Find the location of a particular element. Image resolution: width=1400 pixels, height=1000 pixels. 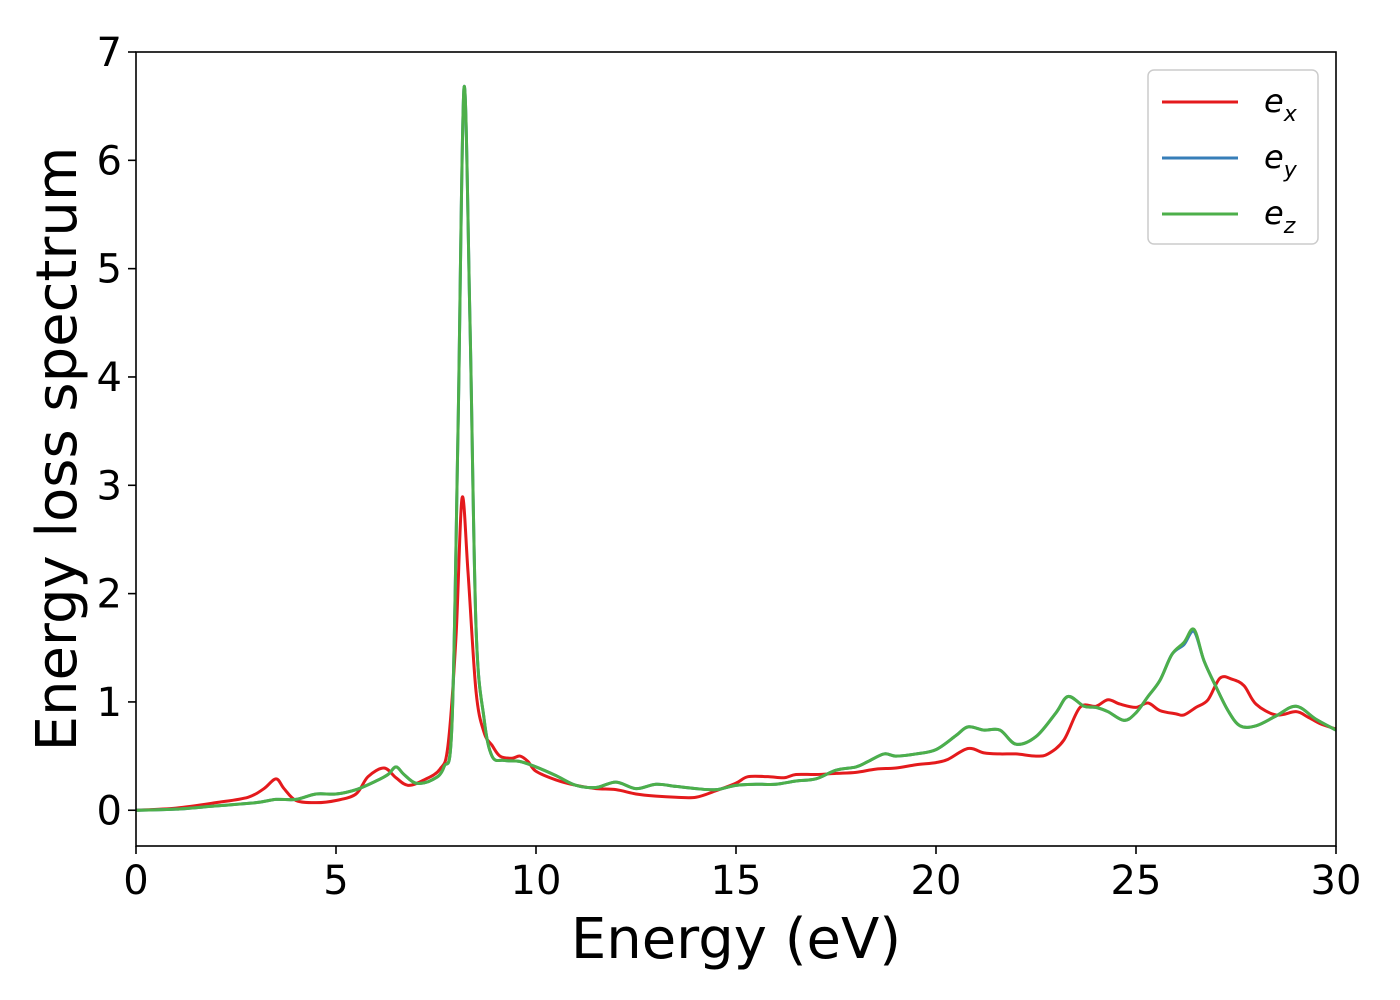

y-tick-label: 3 is located at coordinates (109, 486).